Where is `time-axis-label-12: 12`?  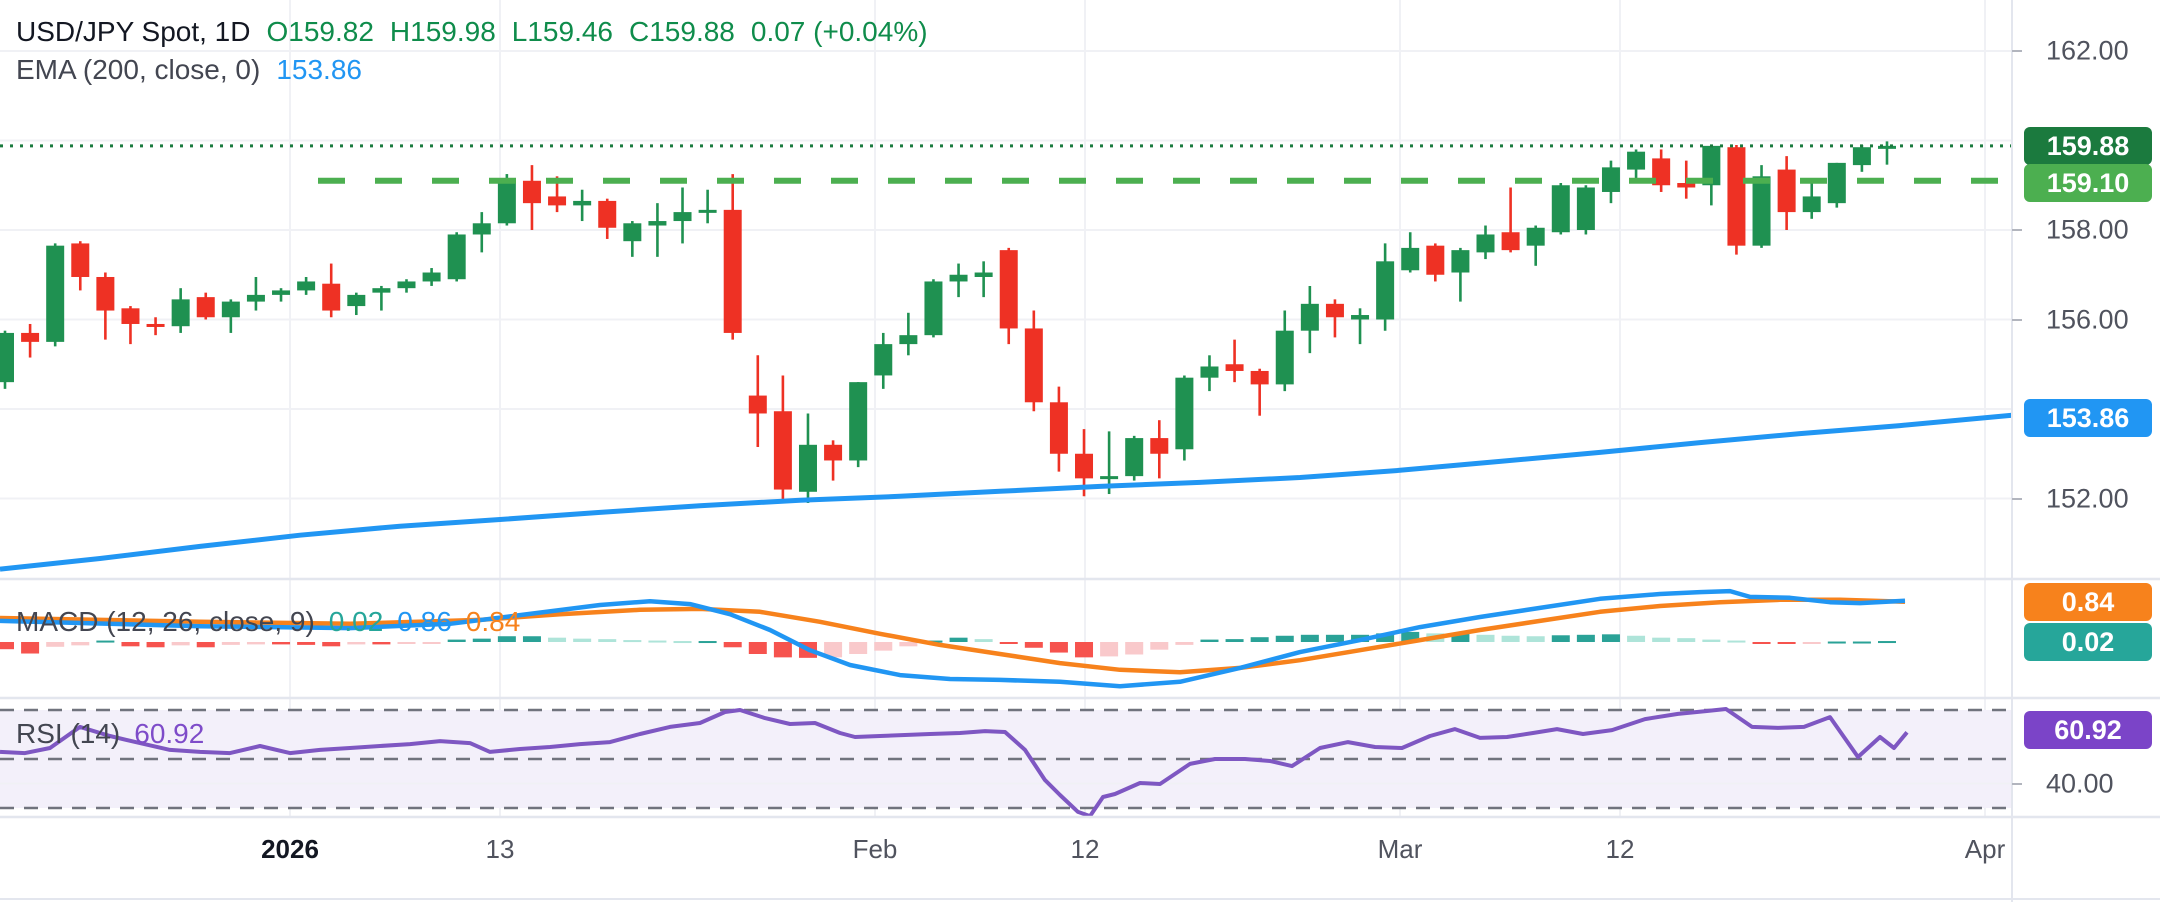
time-axis-label-12: 12 is located at coordinates (1085, 849).